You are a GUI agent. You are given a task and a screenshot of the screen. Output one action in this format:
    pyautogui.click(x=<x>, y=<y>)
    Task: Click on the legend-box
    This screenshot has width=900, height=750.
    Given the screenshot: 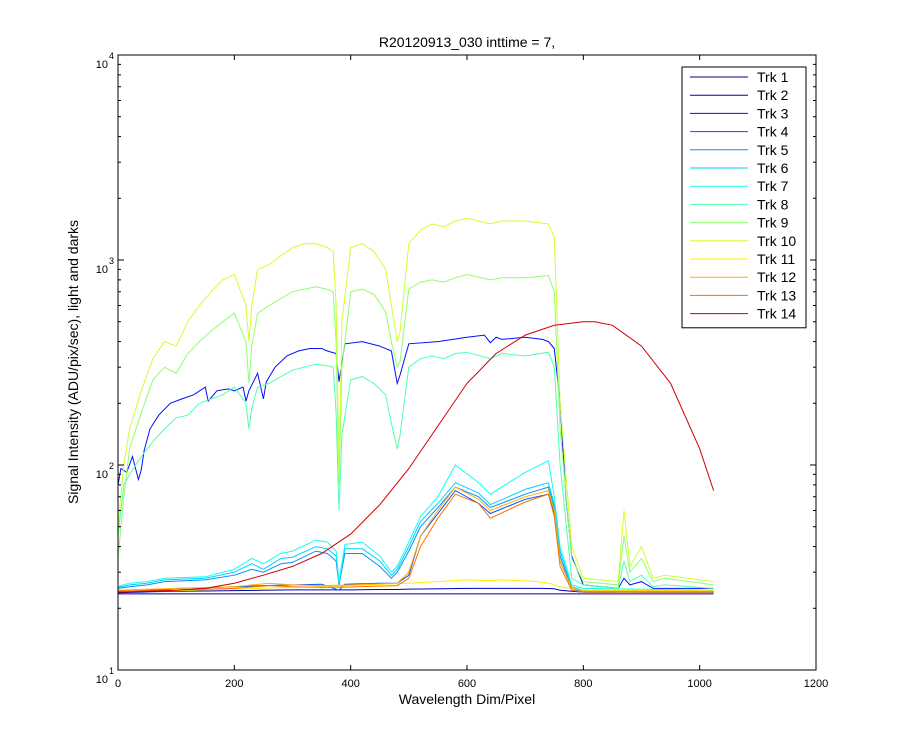 What is the action you would take?
    pyautogui.click(x=744, y=197)
    